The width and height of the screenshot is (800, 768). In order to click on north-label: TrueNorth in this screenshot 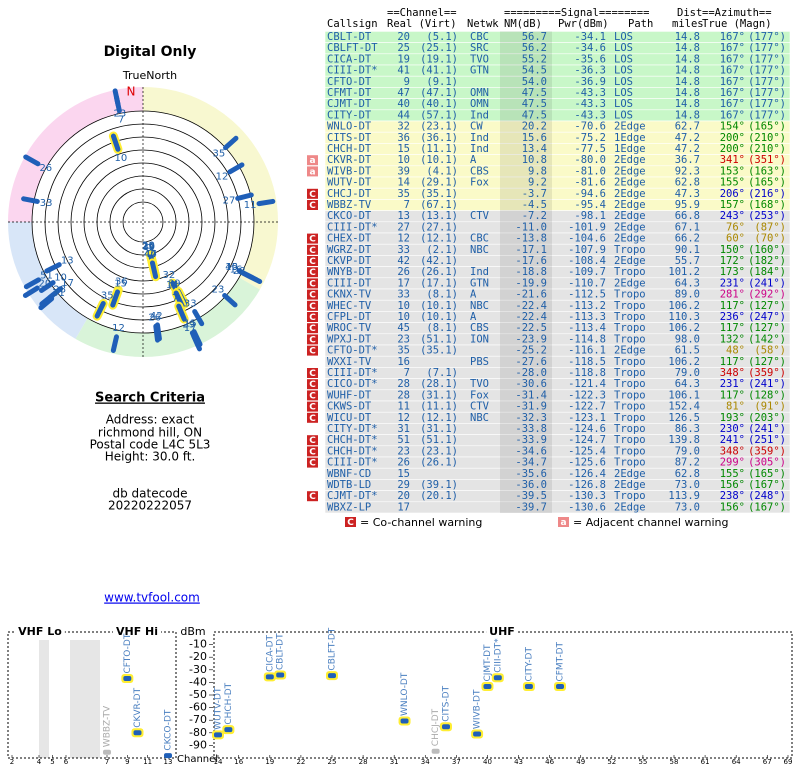, I will do `click(149, 75)`.